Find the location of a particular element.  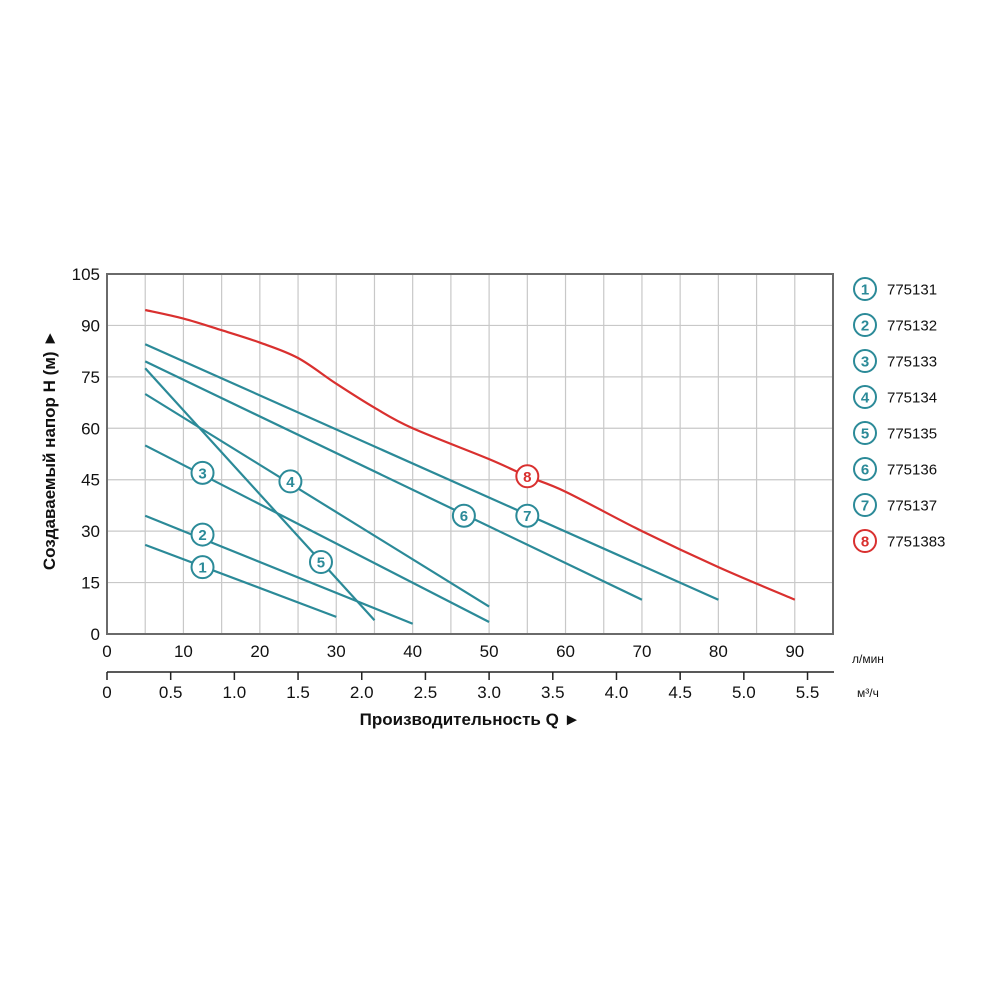

legend-entry-label: 775136 is located at coordinates (912, 470).